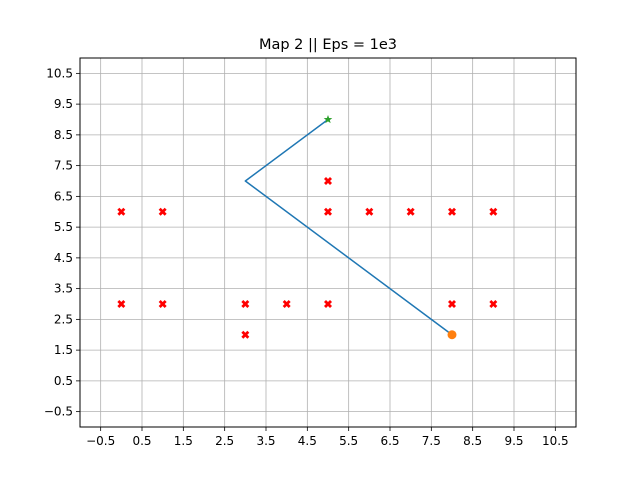 The image size is (640, 480). Describe the element at coordinates (472, 441) in the screenshot. I see `x-tick-label: 8.5` at that location.